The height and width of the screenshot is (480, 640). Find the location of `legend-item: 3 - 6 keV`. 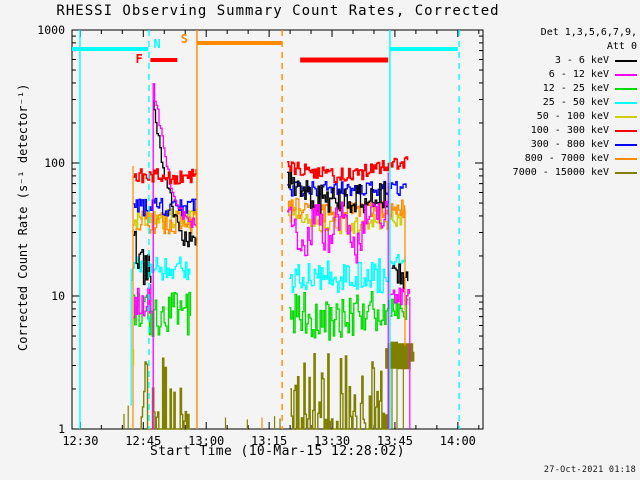

legend-item: 3 - 6 keV is located at coordinates (568, 61).